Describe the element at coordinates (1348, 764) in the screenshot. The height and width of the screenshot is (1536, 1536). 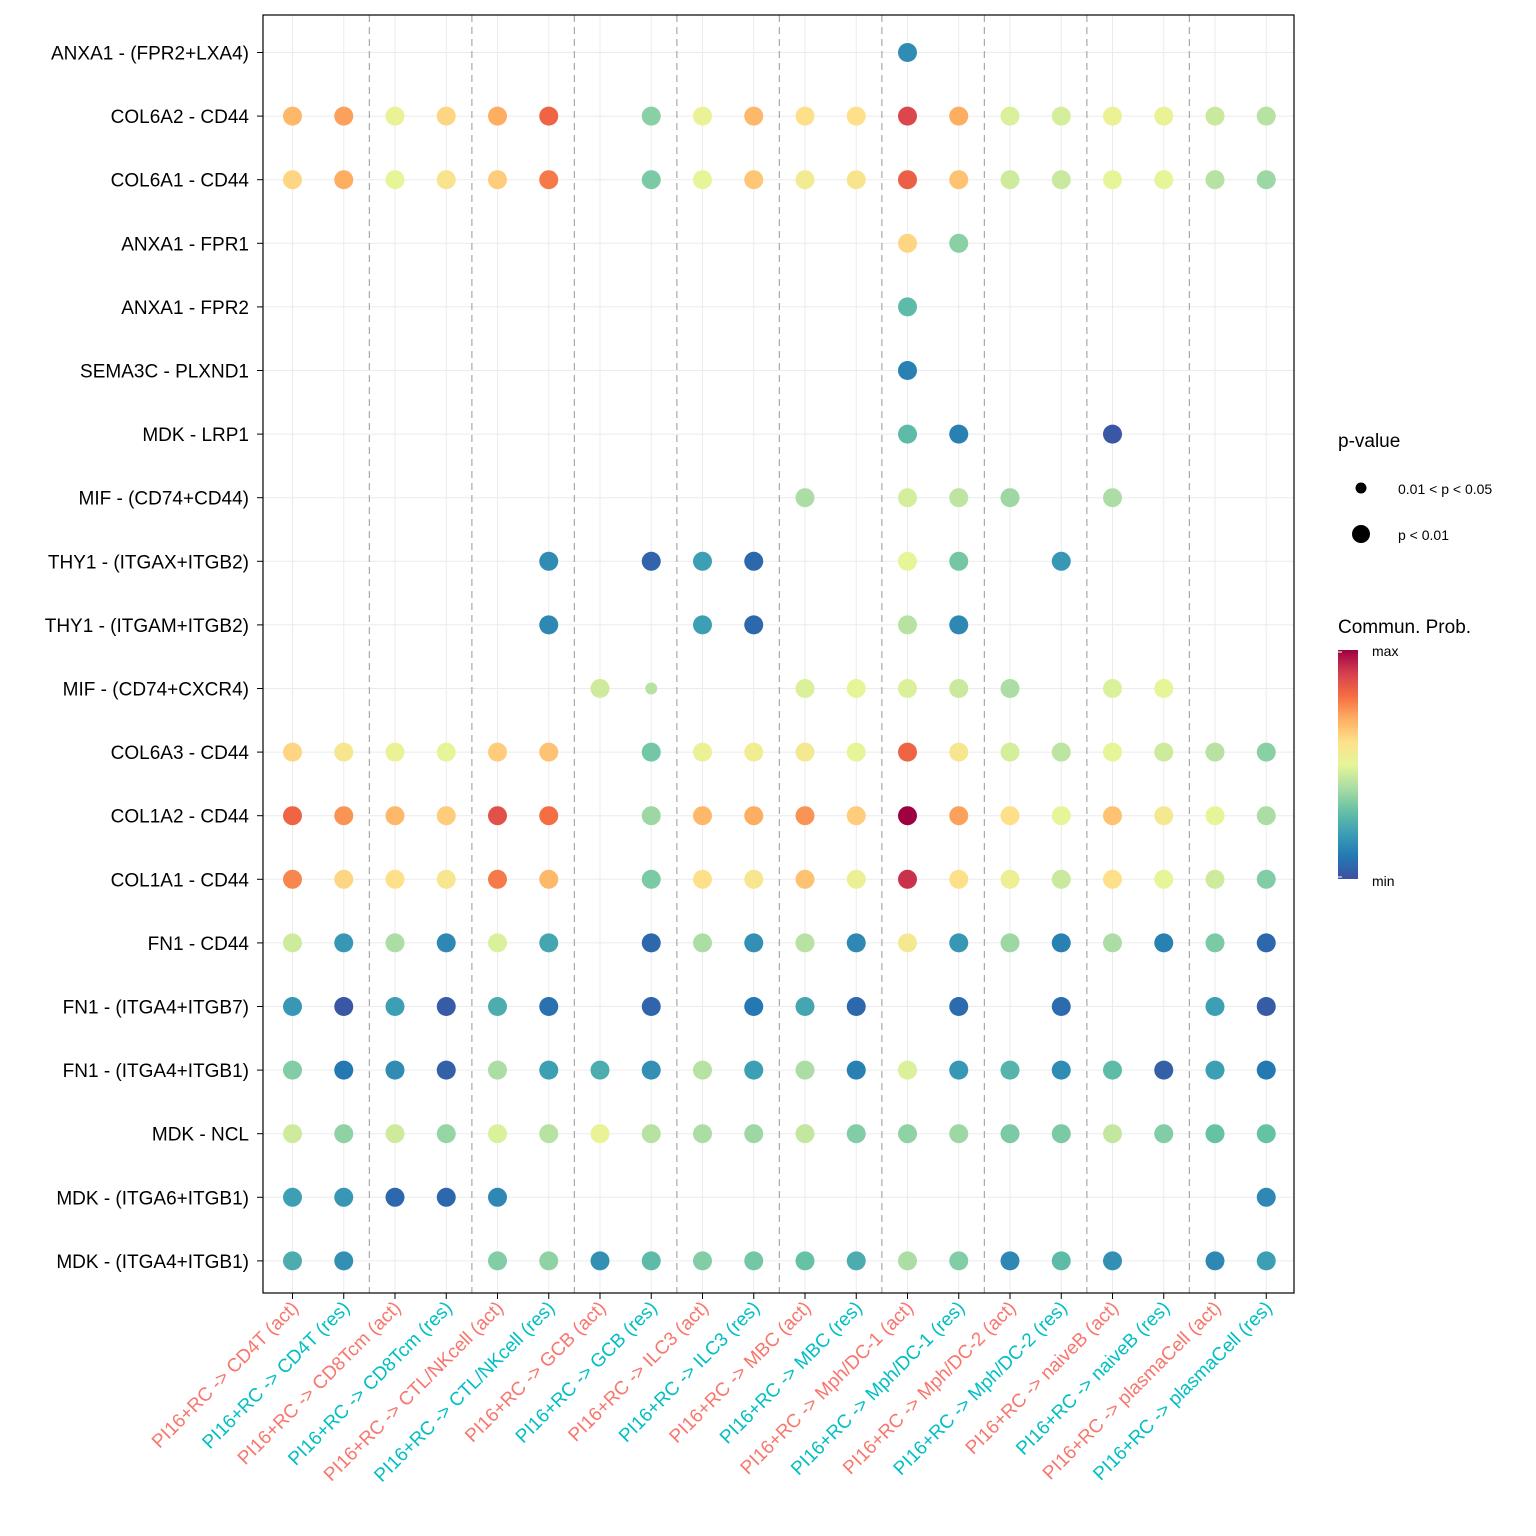
I see `colorbar` at that location.